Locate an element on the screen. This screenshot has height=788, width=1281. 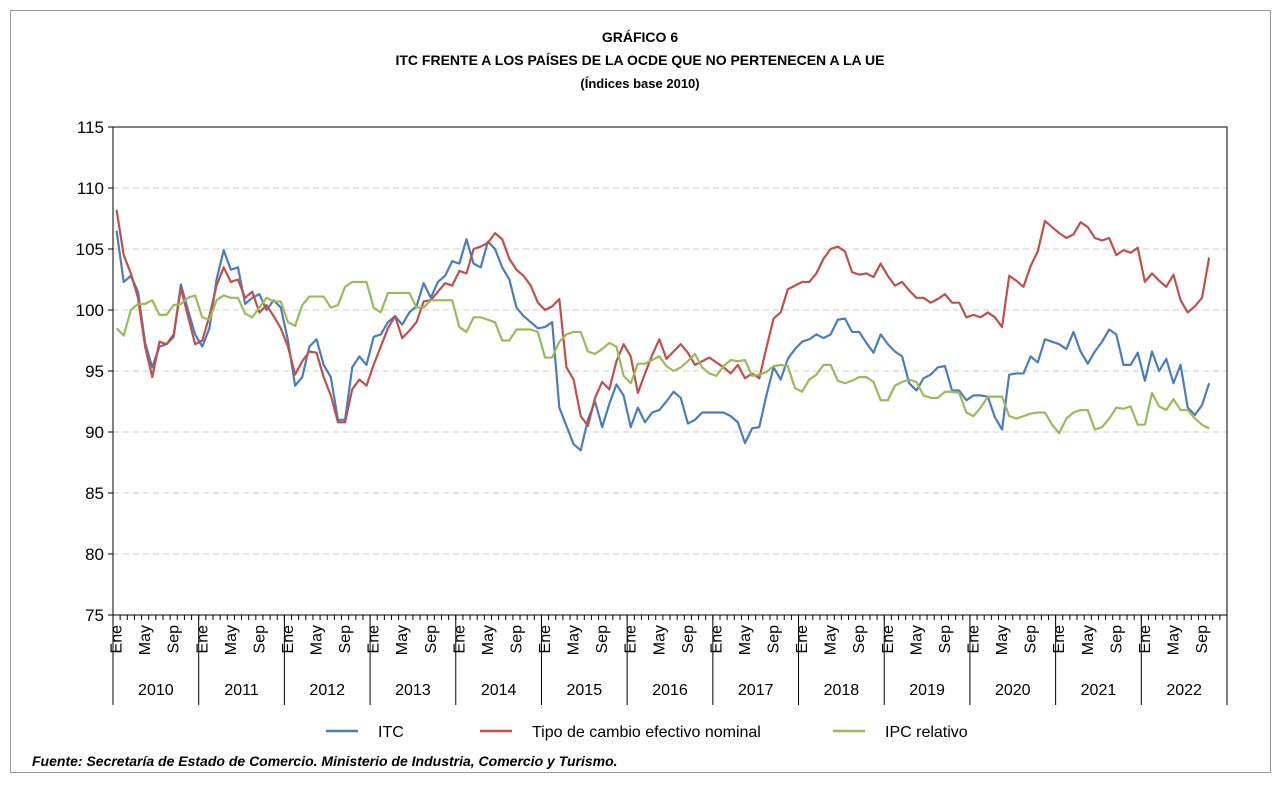
y-tick-label: 75 is located at coordinates (94, 615).